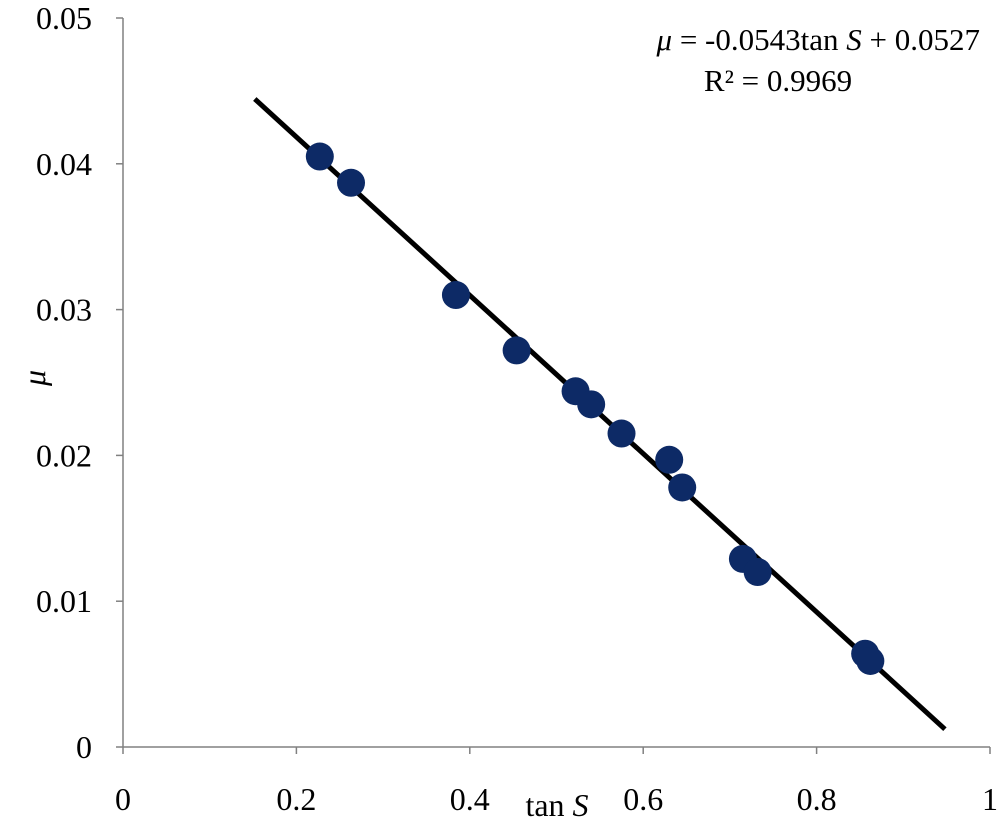 The height and width of the screenshot is (825, 1000). What do you see at coordinates (64, 601) in the screenshot?
I see `y-tick-label: 0.01` at bounding box center [64, 601].